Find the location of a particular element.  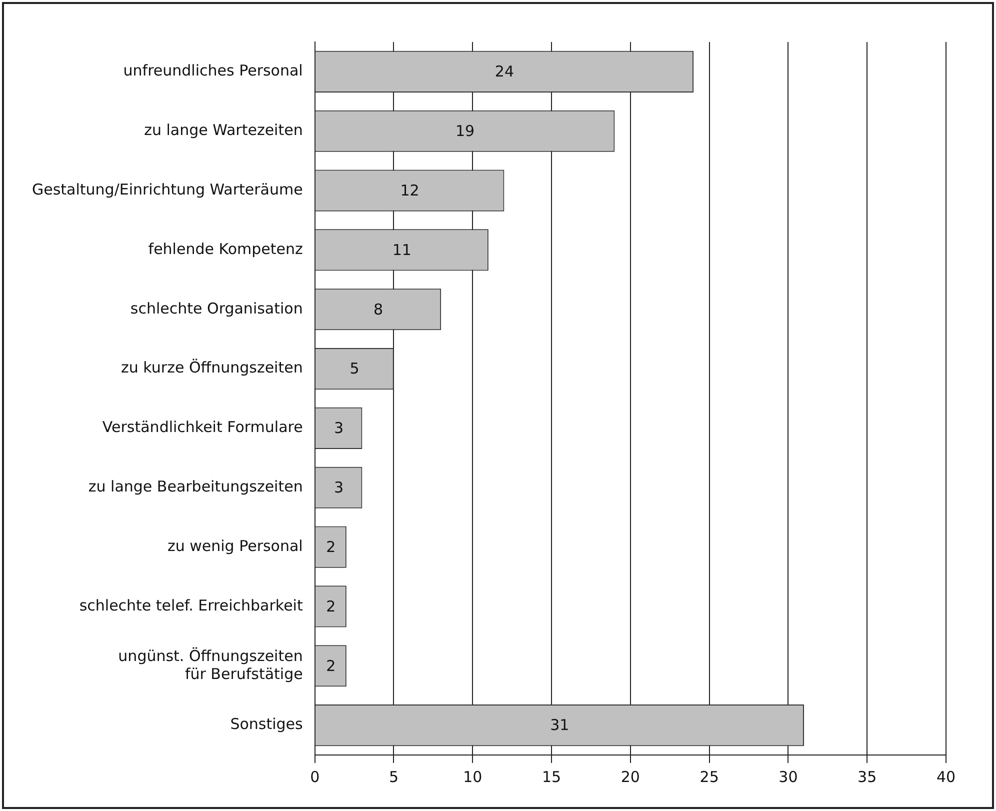

data-label: 12 is located at coordinates (410, 190).